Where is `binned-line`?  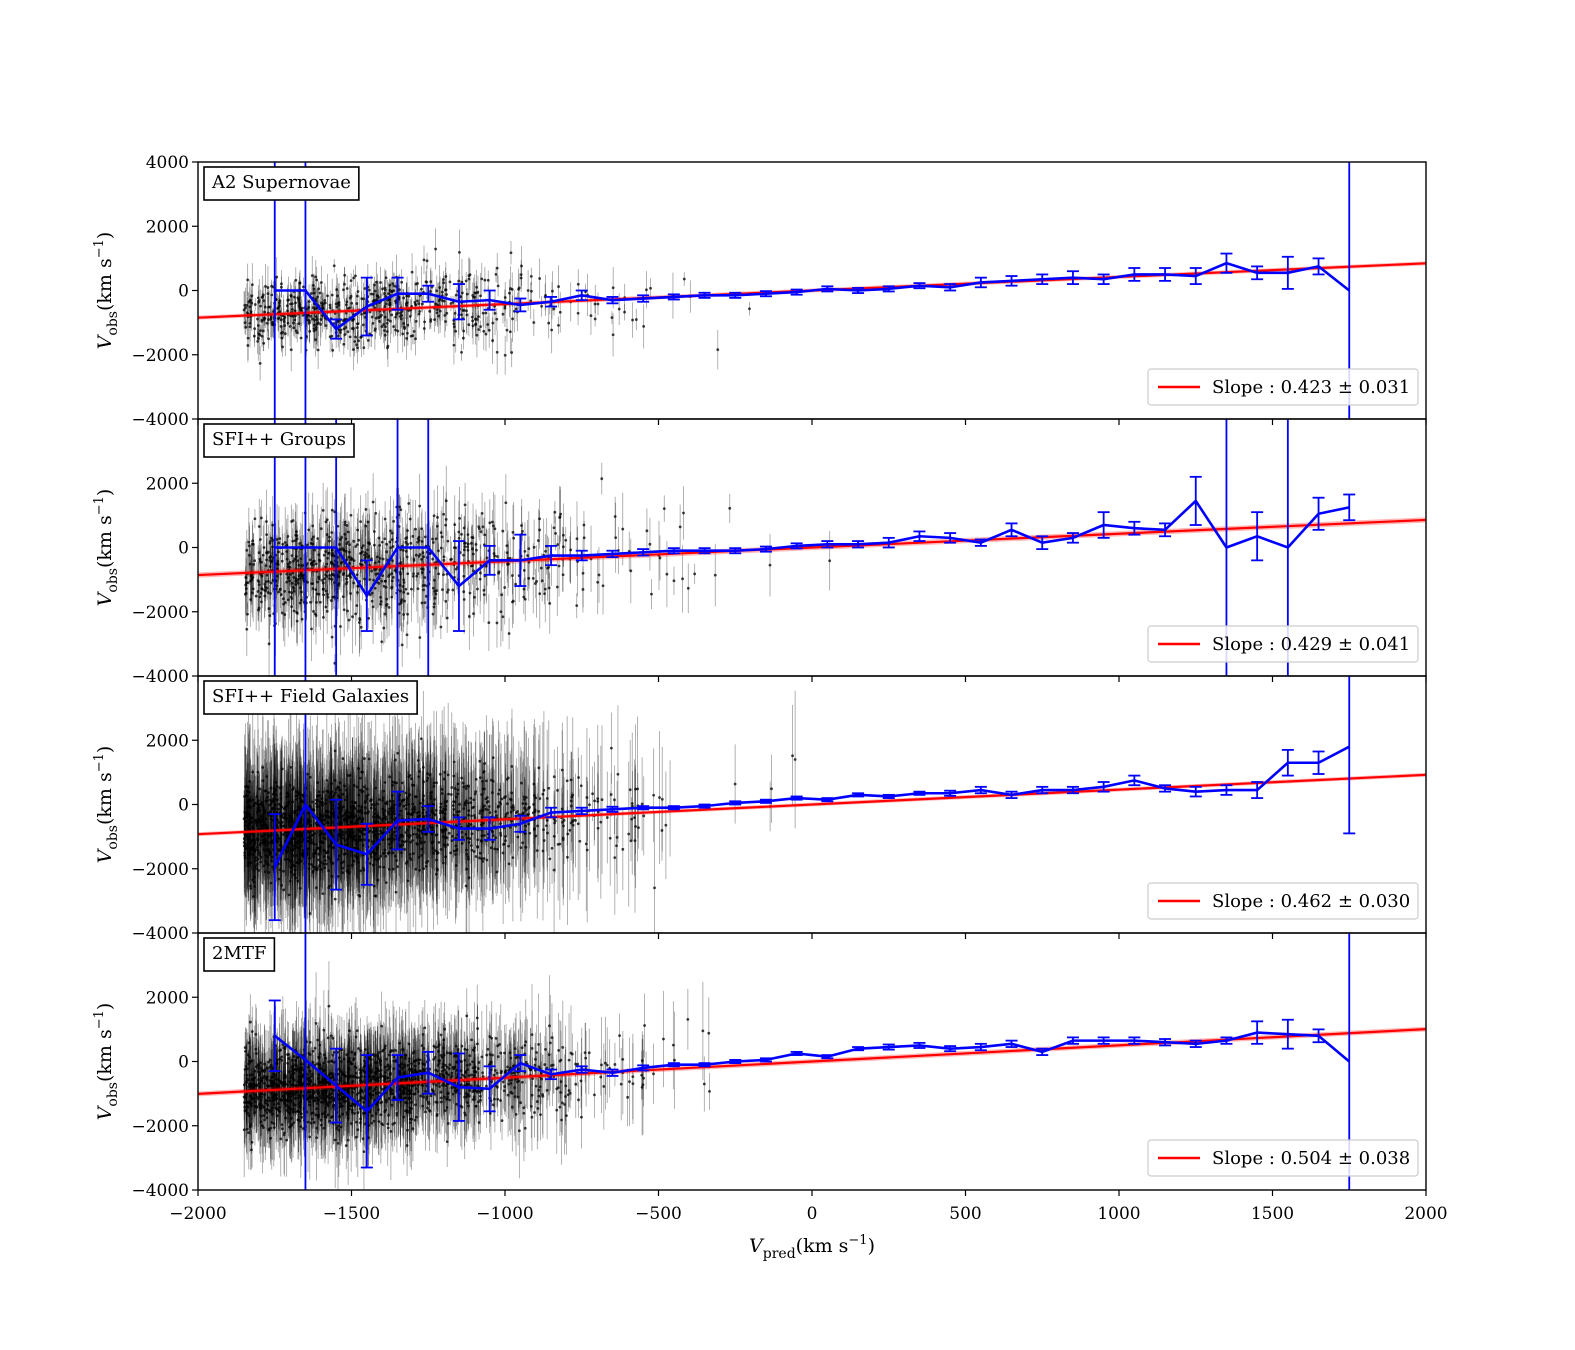 binned-line is located at coordinates (812, 548).